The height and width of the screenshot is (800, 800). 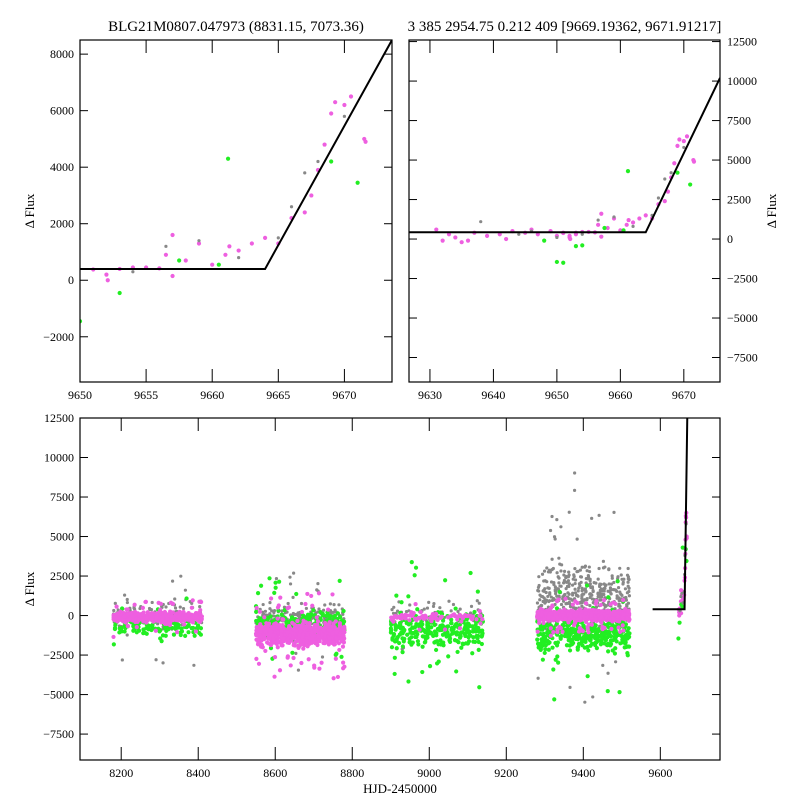 What do you see at coordinates (739, 160) in the screenshot?
I see `y-tick-label: 5000` at bounding box center [739, 160].